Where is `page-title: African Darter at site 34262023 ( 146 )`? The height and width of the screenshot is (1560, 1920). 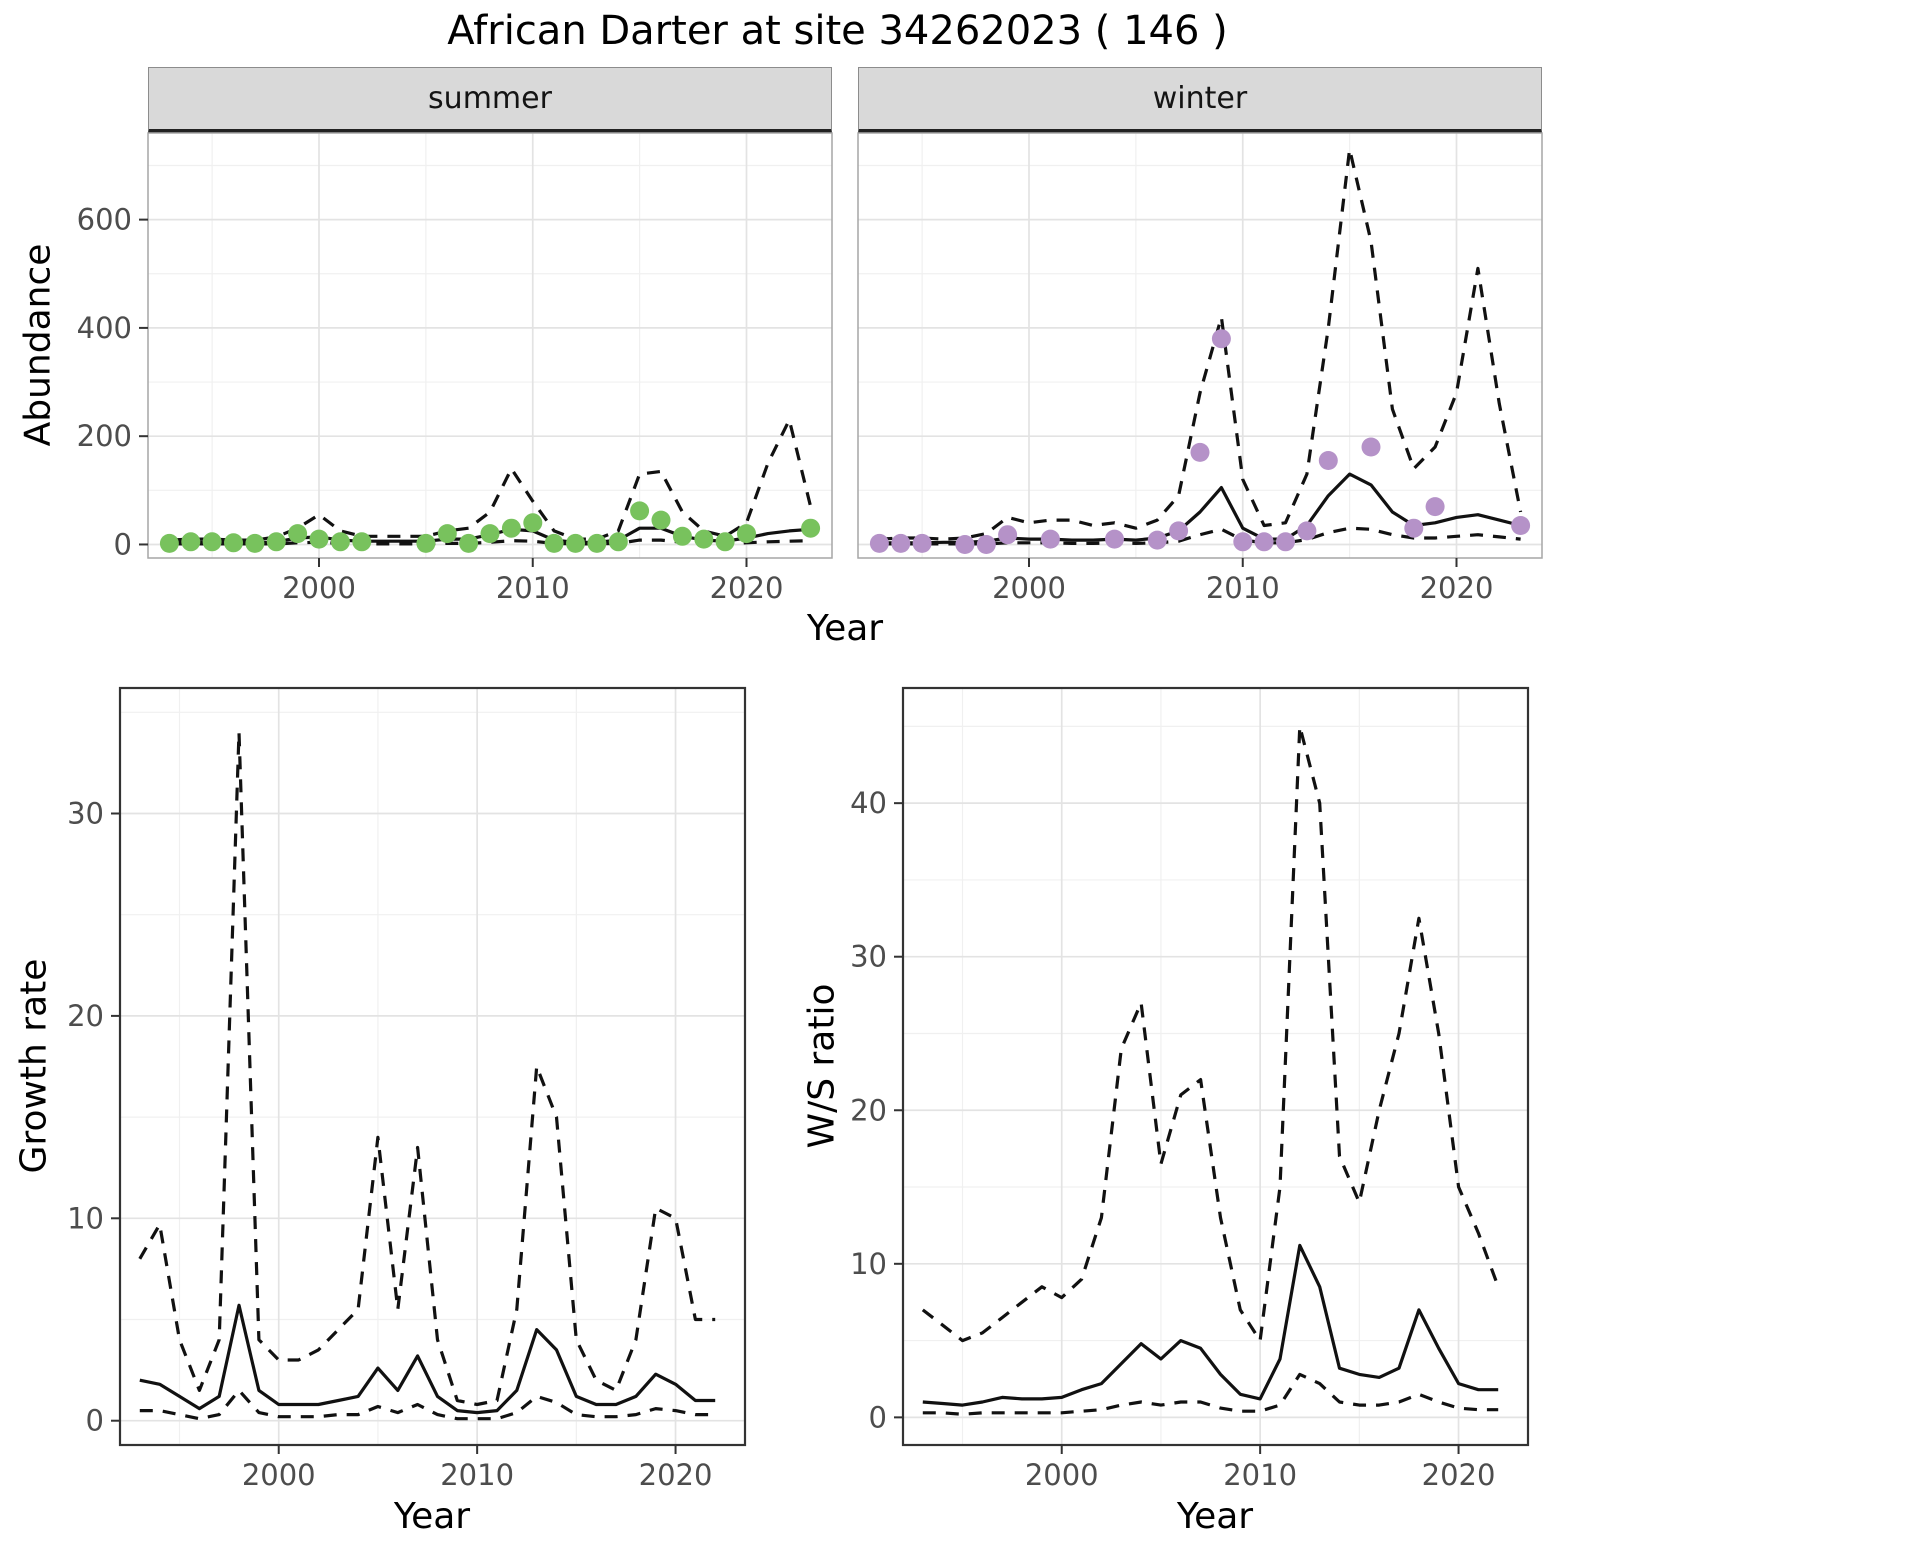
page-title: African Darter at site 34262023 ( 146 ) is located at coordinates (837, 31).